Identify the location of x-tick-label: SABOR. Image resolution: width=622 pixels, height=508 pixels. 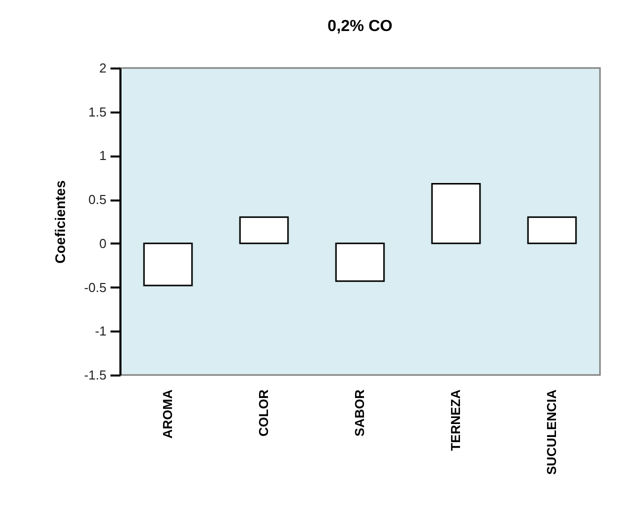
(359, 412).